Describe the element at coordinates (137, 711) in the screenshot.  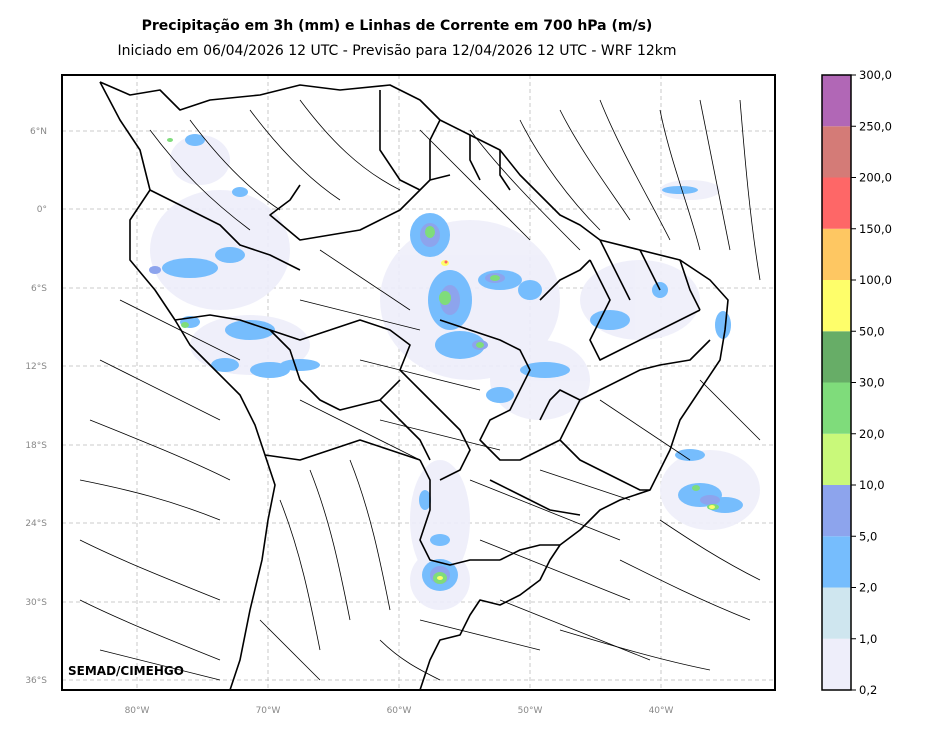
I see `lon-tick-label: 80°W` at that location.